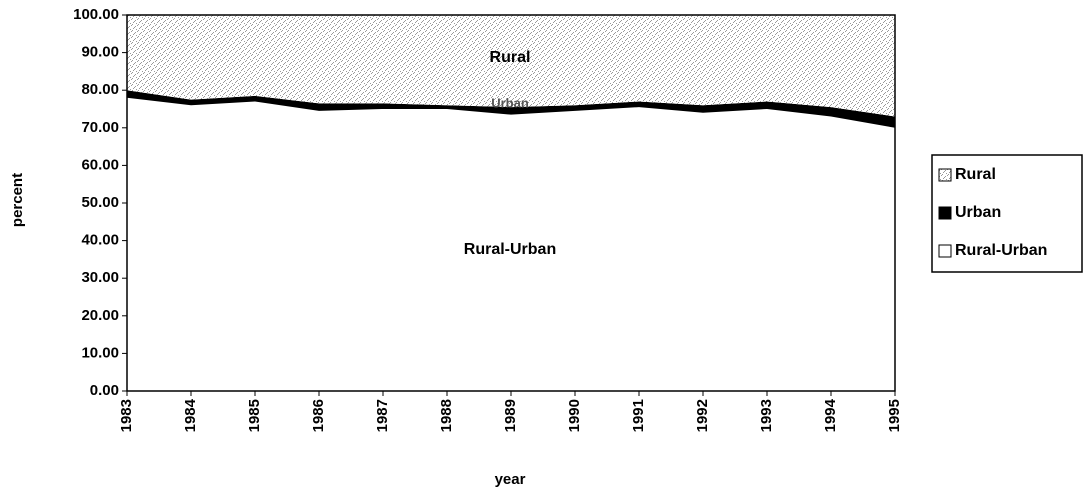  What do you see at coordinates (190, 415) in the screenshot?
I see `x-tick-label: 1984` at bounding box center [190, 415].